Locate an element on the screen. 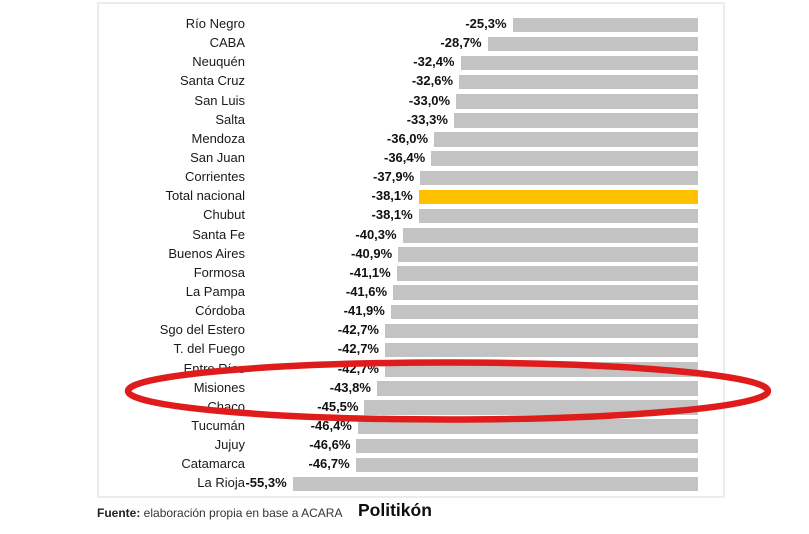 The image size is (809, 534). value-label: -55,3% is located at coordinates (266, 483).